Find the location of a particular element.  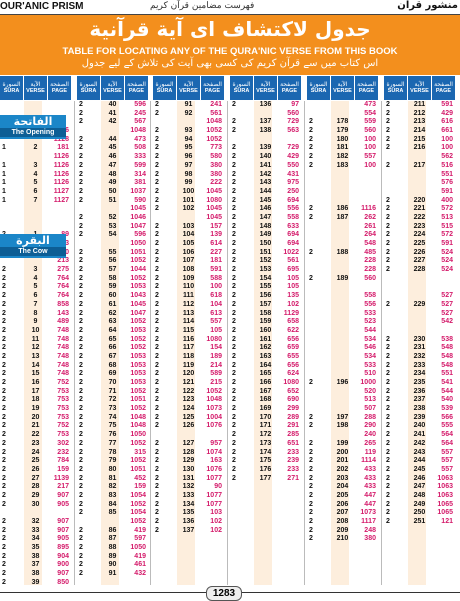

table-row: 2 135 103 is located at coordinates (189, 513).